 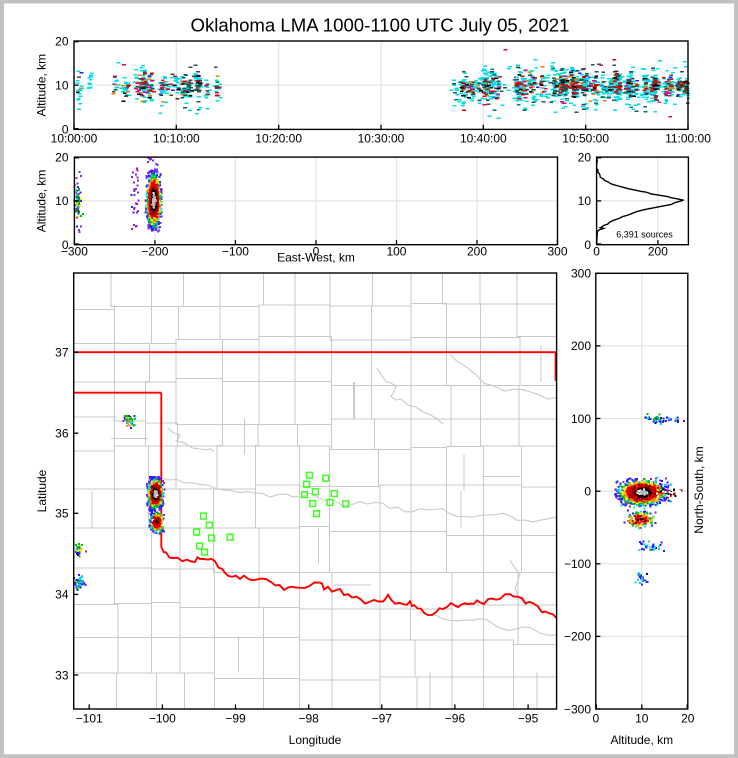 What do you see at coordinates (688, 138) in the screenshot?
I see `svg-text: 11:00:00` at bounding box center [688, 138].